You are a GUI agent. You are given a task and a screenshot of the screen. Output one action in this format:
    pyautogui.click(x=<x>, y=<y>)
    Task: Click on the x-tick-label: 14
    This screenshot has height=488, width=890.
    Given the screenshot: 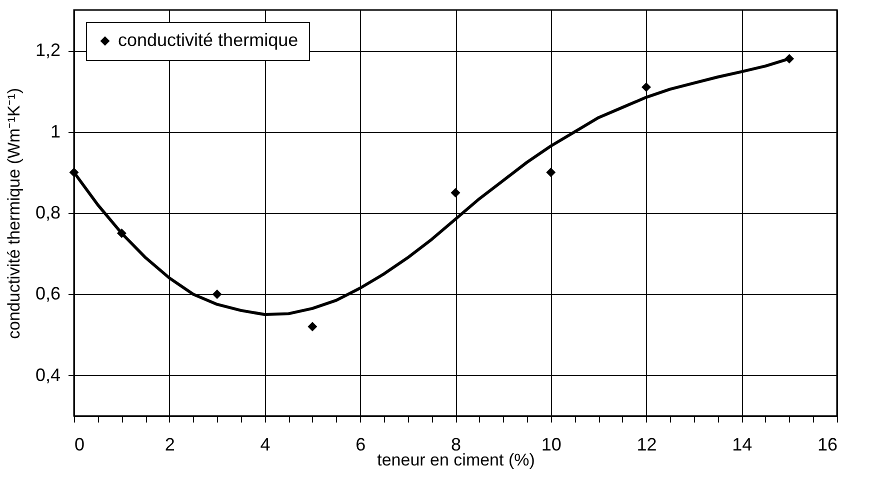 What is the action you would take?
    pyautogui.click(x=742, y=444)
    